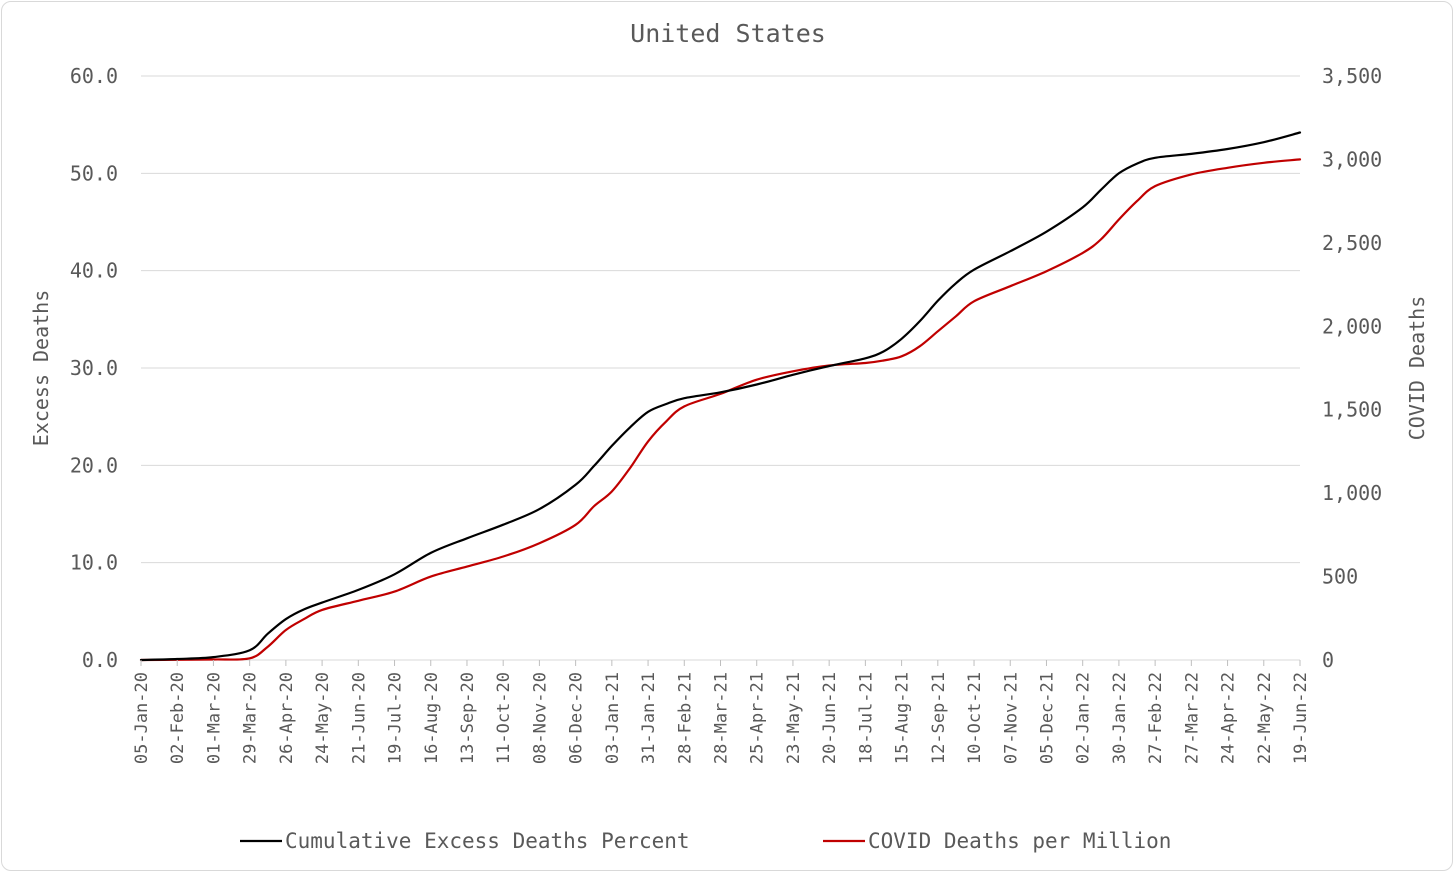 Image resolution: width=1456 pixels, height=874 pixels. Describe the element at coordinates (903, 718) in the screenshot. I see `x-tick-label: 15-Aug-21` at that location.